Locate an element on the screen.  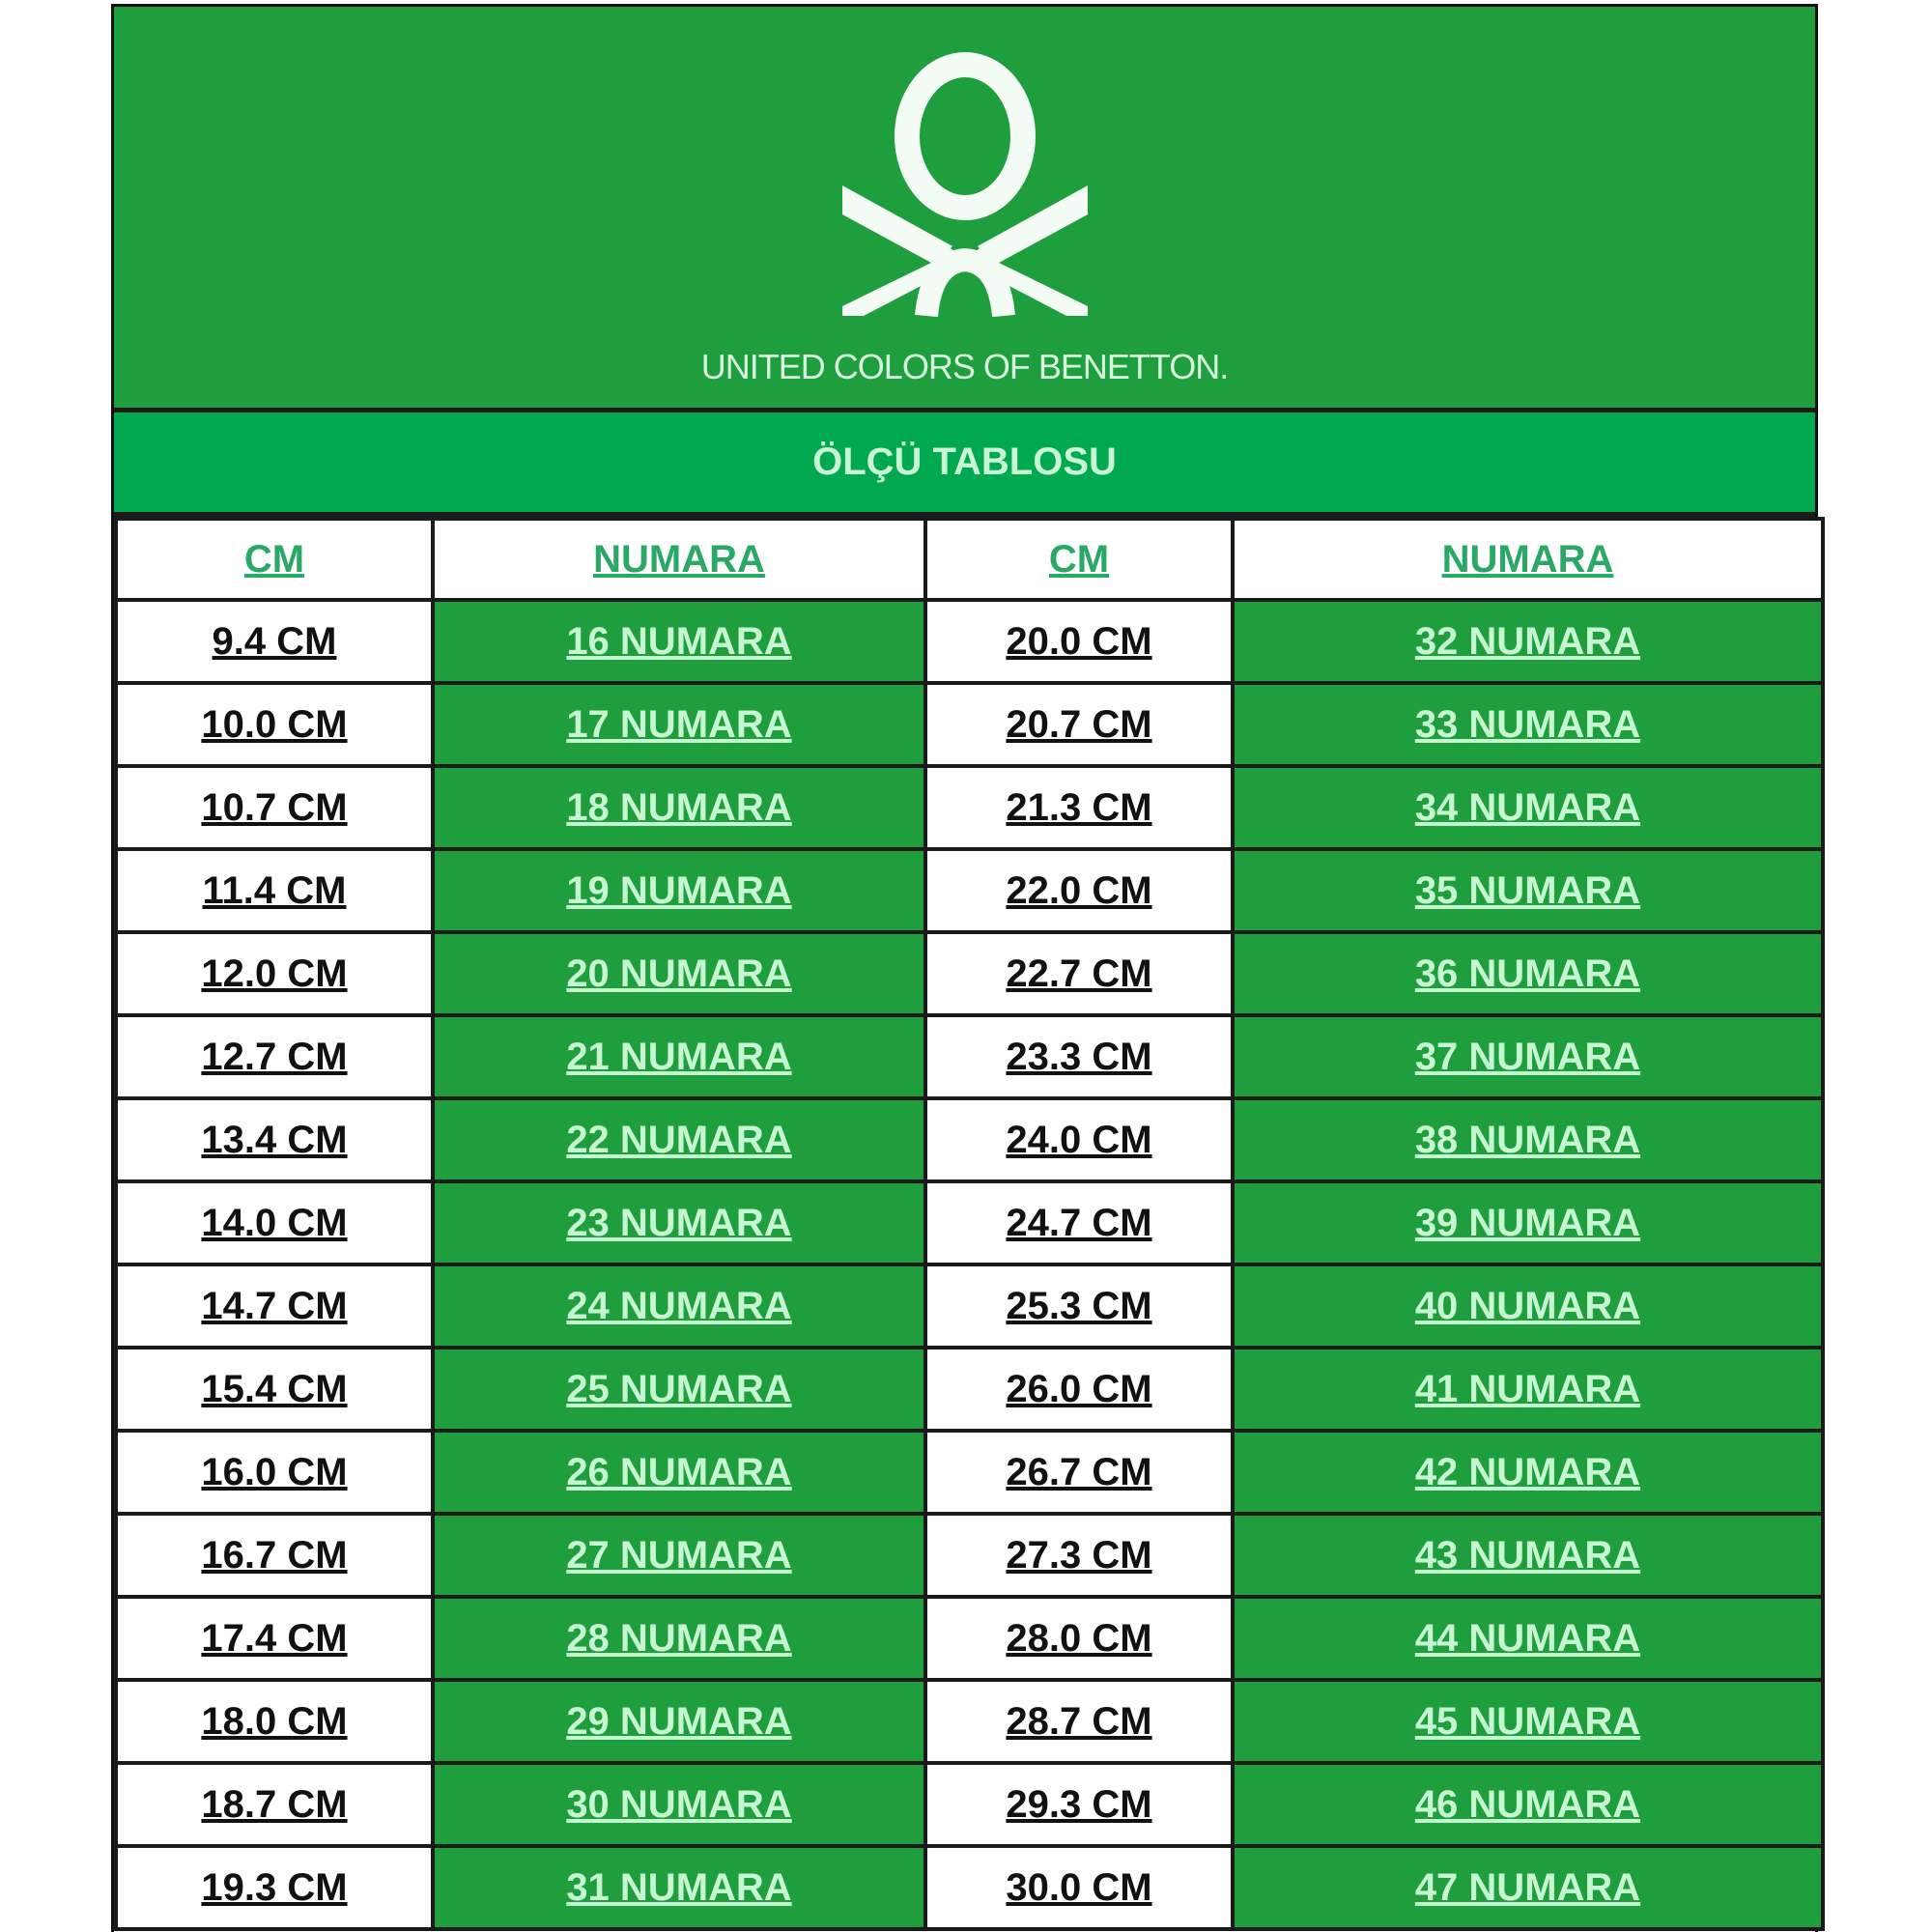
cm-cell: 16.7 CM is located at coordinates (274, 1555).